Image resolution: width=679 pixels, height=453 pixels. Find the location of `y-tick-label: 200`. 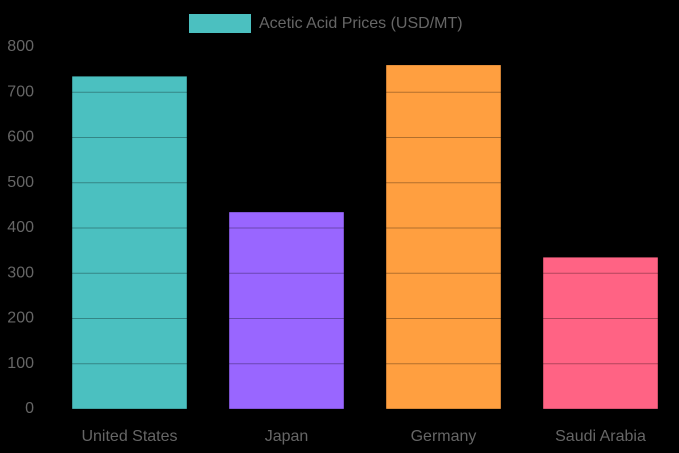

y-tick-label: 200 is located at coordinates (20, 318).